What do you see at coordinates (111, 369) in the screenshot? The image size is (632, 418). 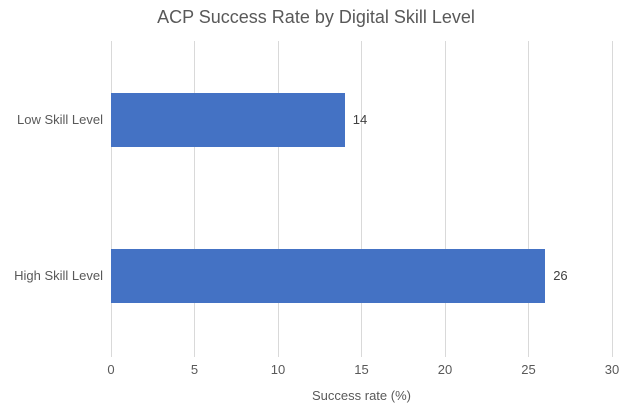 I see `x-tick-label: 0` at bounding box center [111, 369].